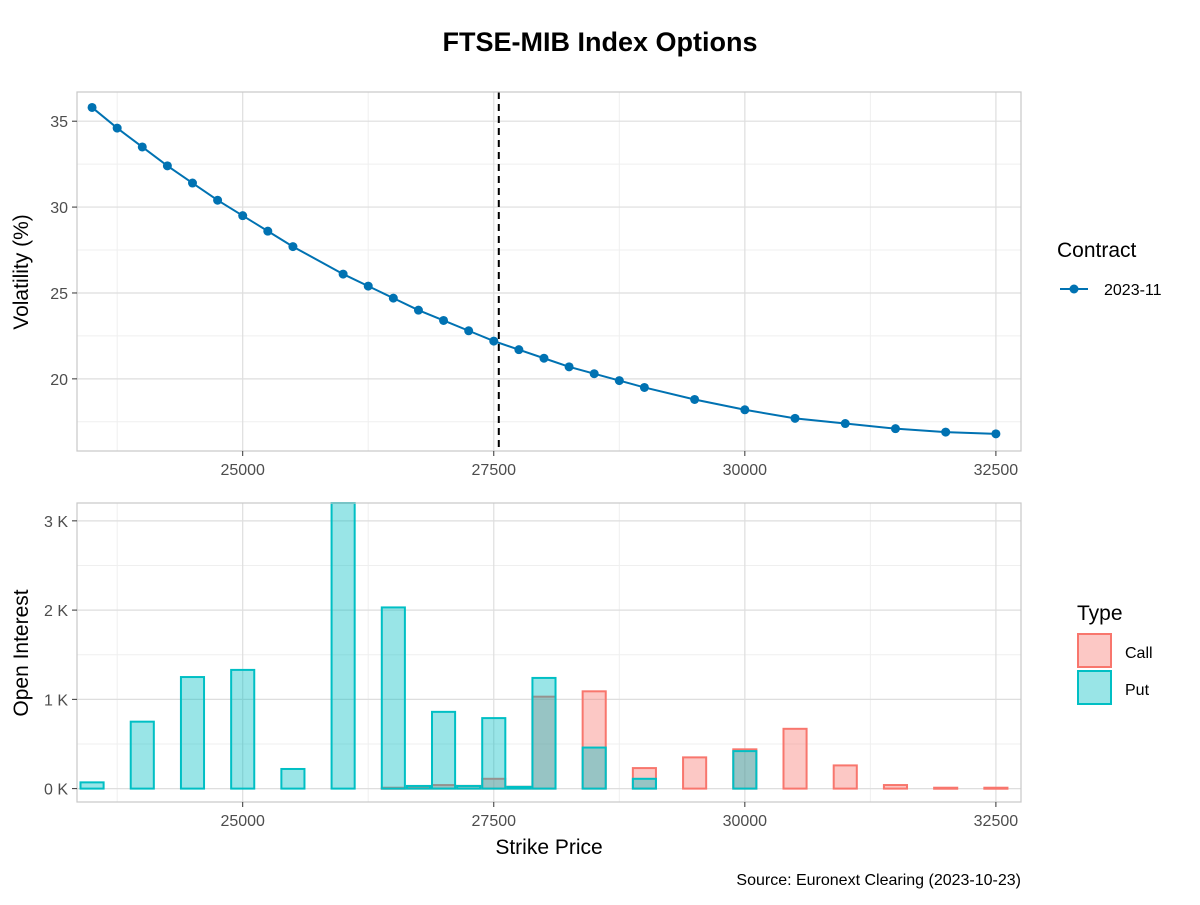 The width and height of the screenshot is (1200, 905). Describe the element at coordinates (1100, 613) in the screenshot. I see `type-legend-title: Type` at that location.